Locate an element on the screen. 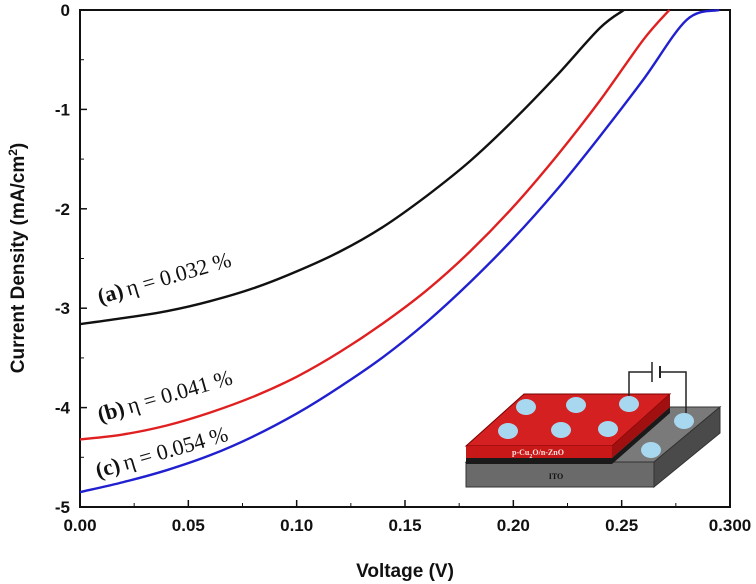 Image resolution: width=756 pixels, height=584 pixels. active-layer-label-sub: 2 is located at coordinates (530, 457).